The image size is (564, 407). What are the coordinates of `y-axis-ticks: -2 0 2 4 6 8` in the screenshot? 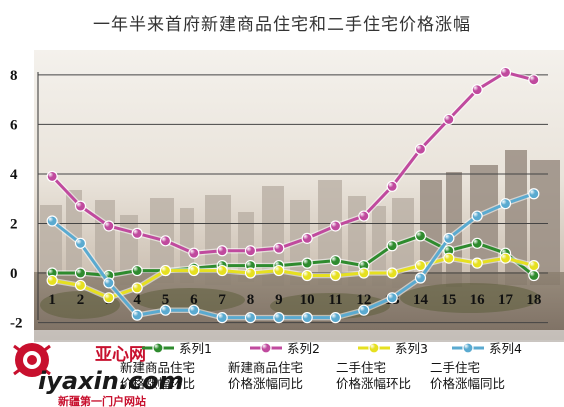 It's located at (16, 200).